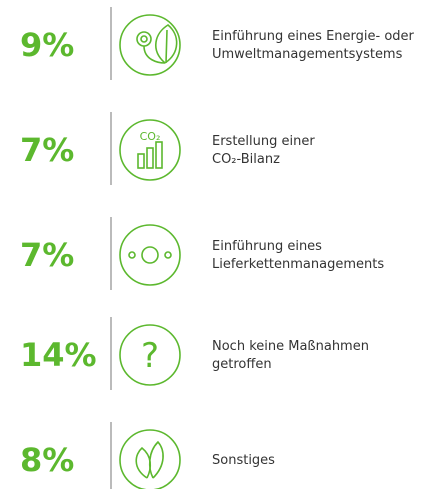 Image resolution: width=439 pixels, height=489 pixels. I want to click on label-line: Sonstiges, so click(243, 460).